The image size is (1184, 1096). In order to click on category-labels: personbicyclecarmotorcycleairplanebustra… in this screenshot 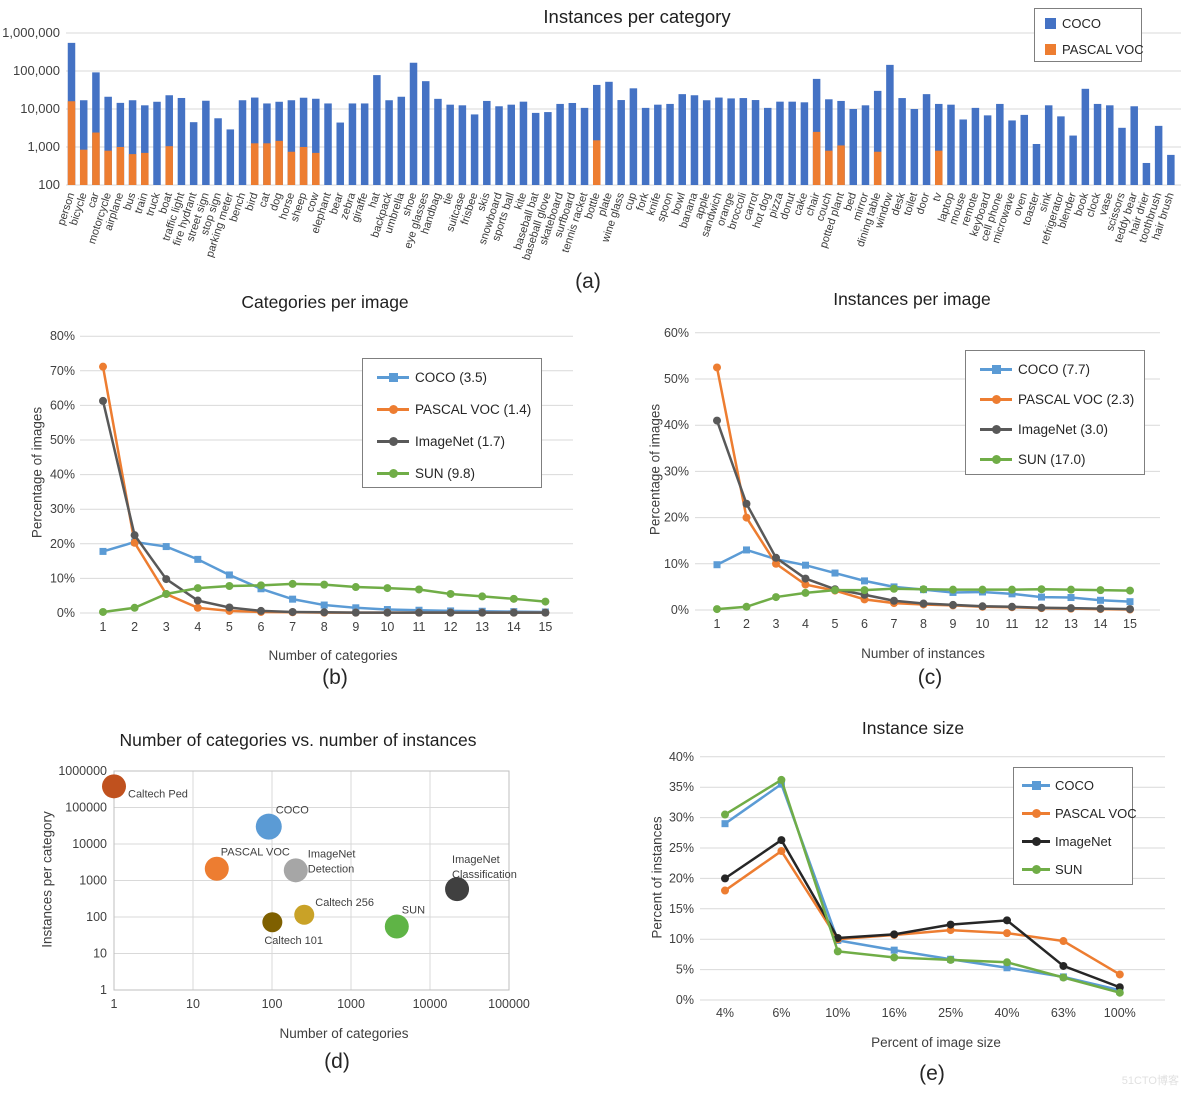, I will do `click(616, 225)`.